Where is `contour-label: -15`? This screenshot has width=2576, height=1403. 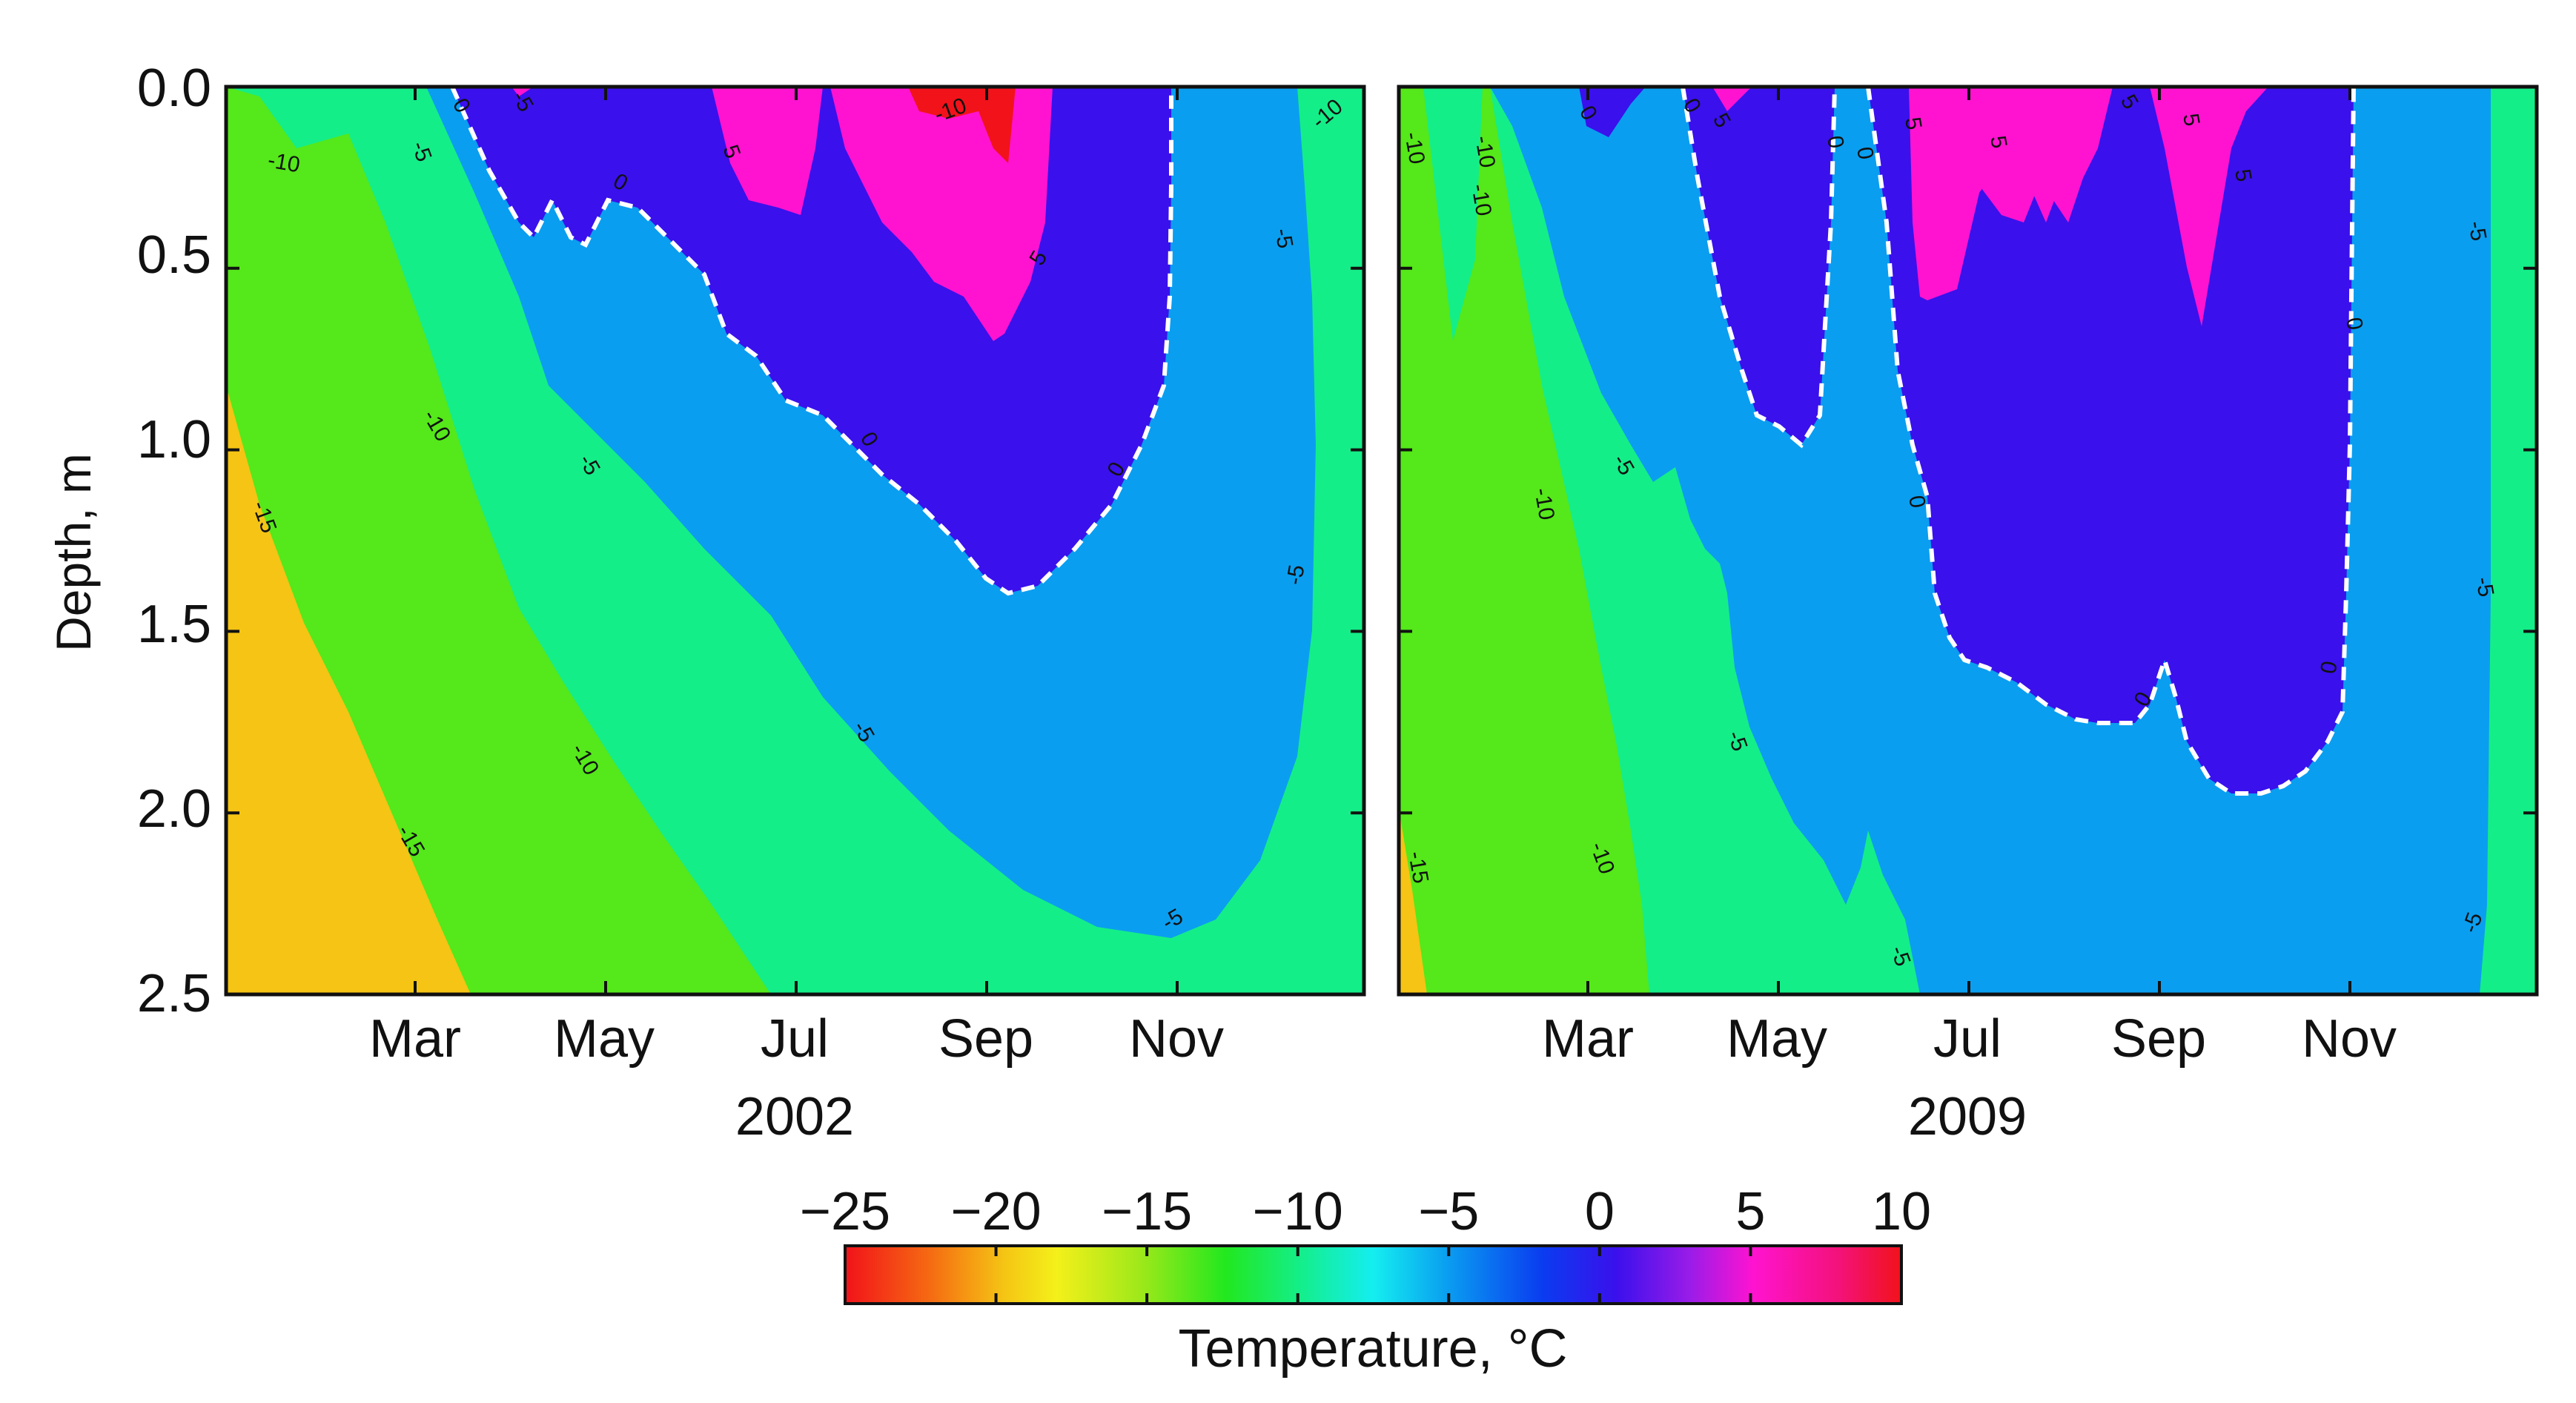 contour-label: -15 is located at coordinates (1418, 867).